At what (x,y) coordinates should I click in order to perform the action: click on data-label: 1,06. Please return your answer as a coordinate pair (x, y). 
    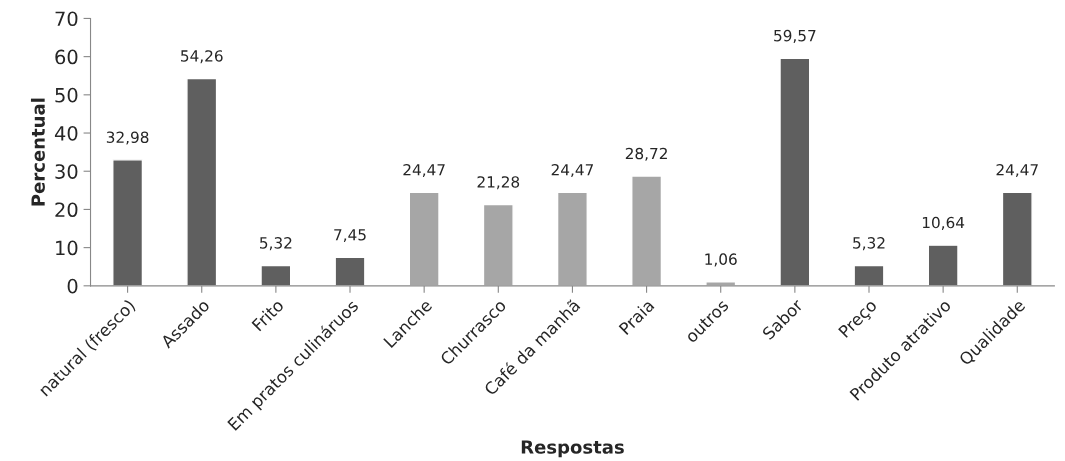
    Looking at the image, I should click on (721, 260).